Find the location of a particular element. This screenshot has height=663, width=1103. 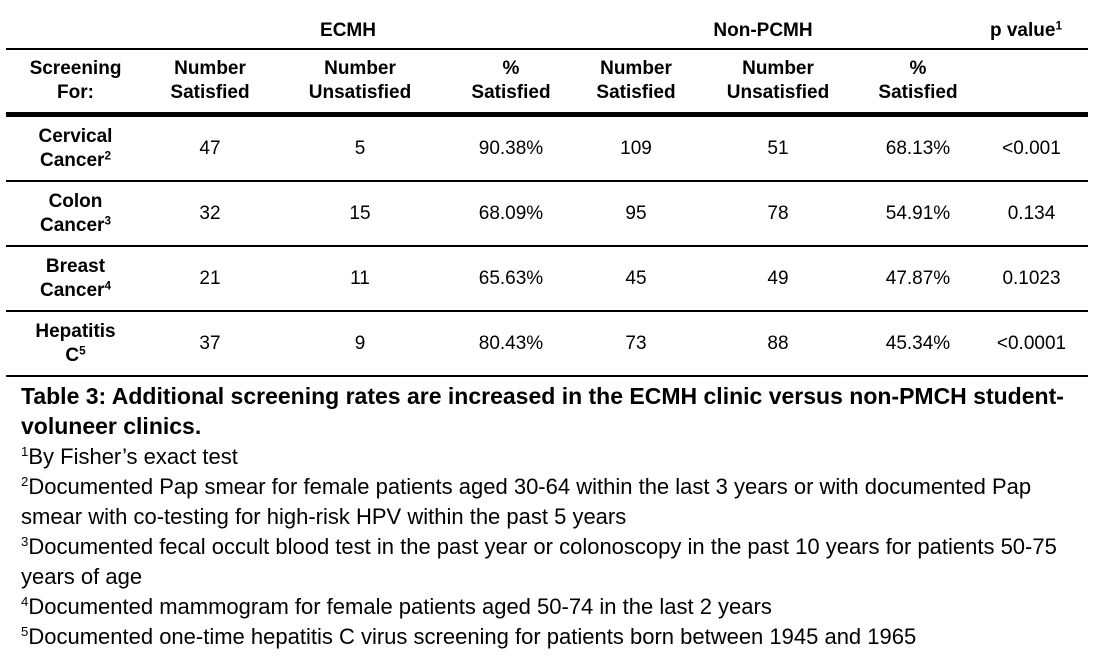

table-cell: 47.87% is located at coordinates (918, 279).